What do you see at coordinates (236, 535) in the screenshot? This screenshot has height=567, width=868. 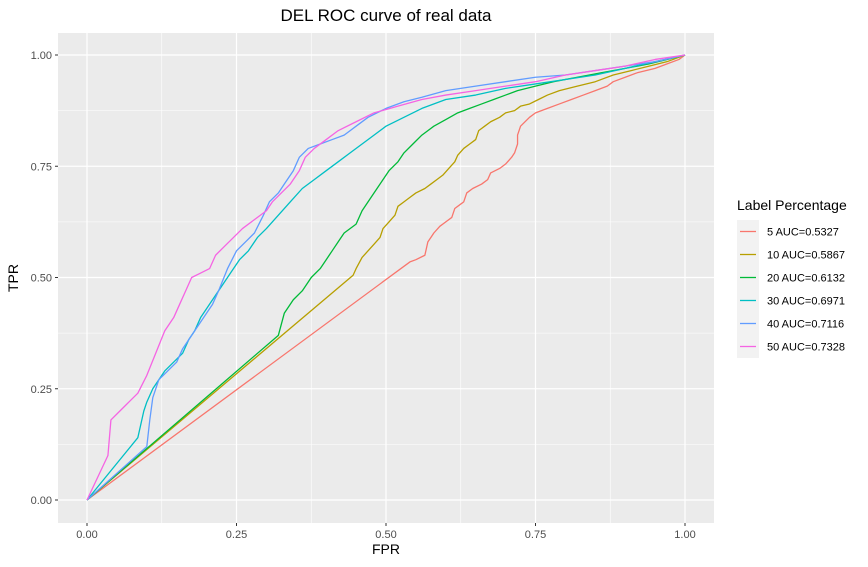 I see `x-tick-label: 0.25` at bounding box center [236, 535].